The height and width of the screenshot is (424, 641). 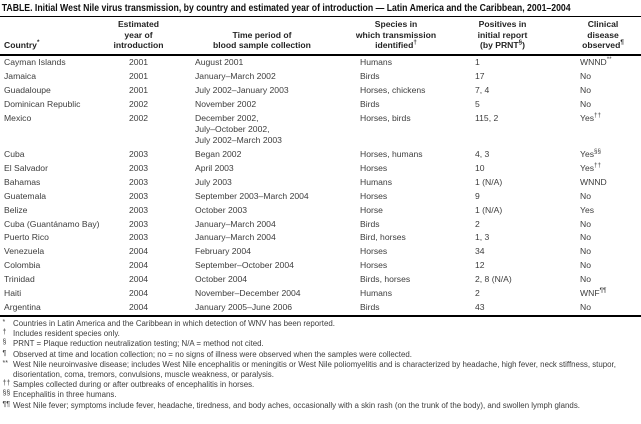 I want to click on cell-country: Belize, so click(x=16, y=209).